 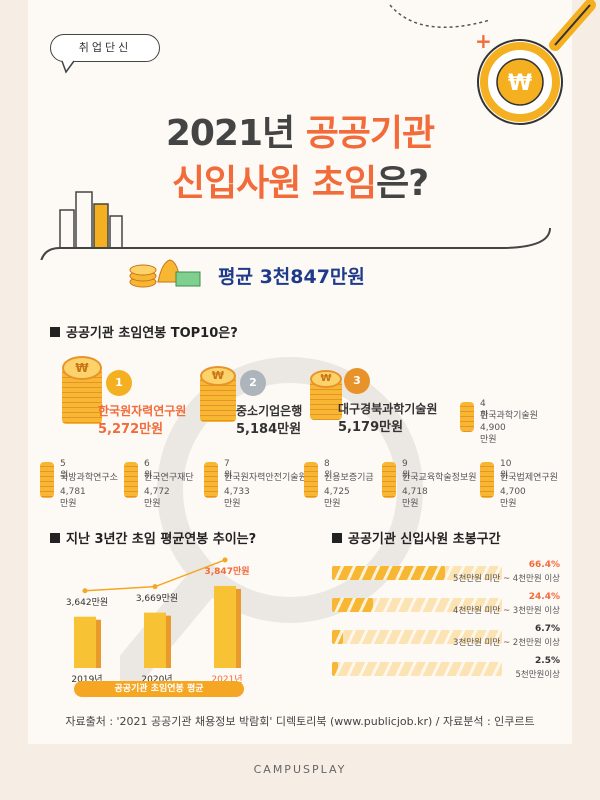 What do you see at coordinates (349, 478) in the screenshot?
I see `rank-name: 신용보증기금` at bounding box center [349, 478].